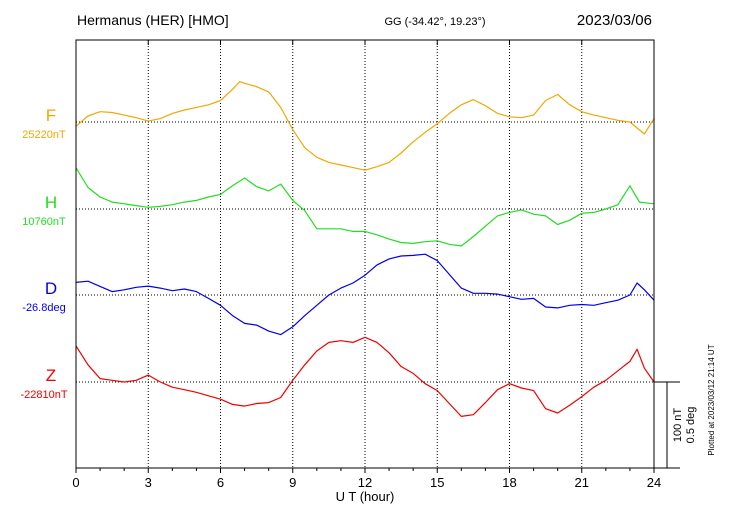 The image size is (730, 520). I want to click on series-baseline-d: -26.8deg, so click(43, 308).